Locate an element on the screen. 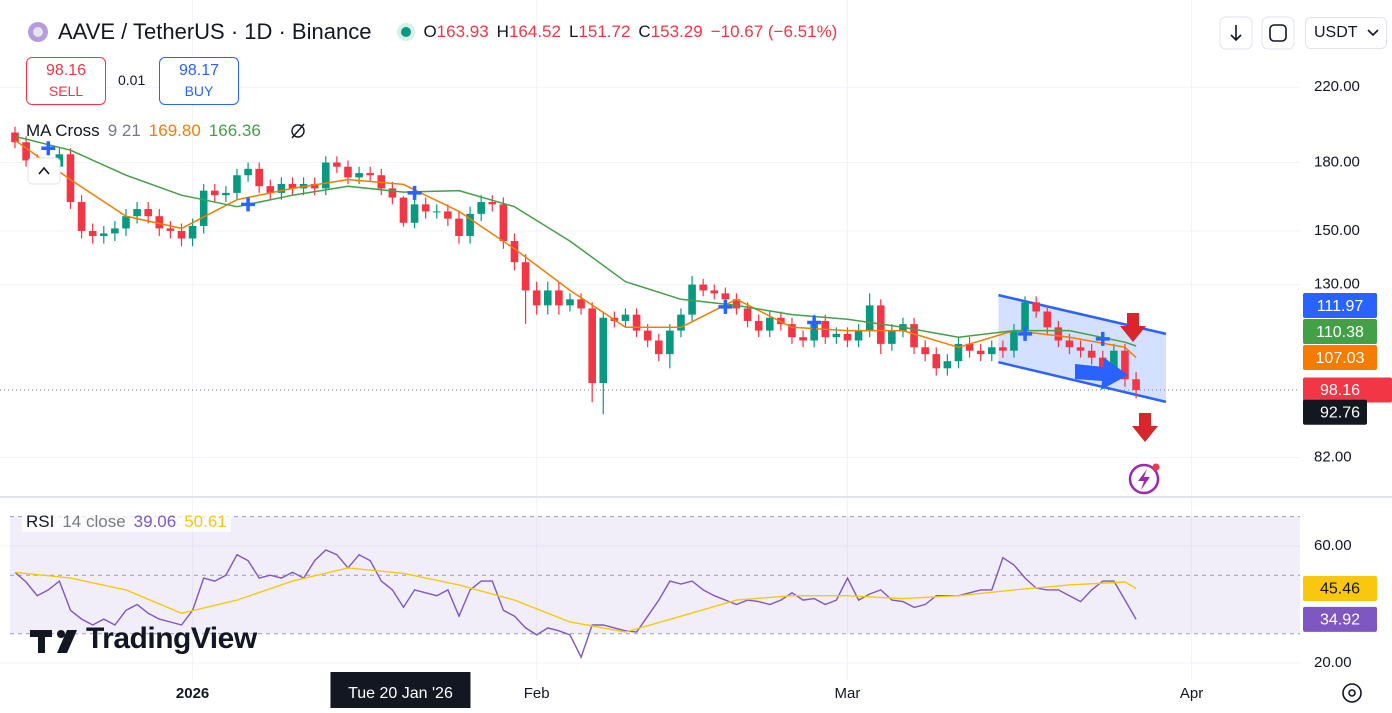  axis-value-label: 34.92 is located at coordinates (1340, 620).